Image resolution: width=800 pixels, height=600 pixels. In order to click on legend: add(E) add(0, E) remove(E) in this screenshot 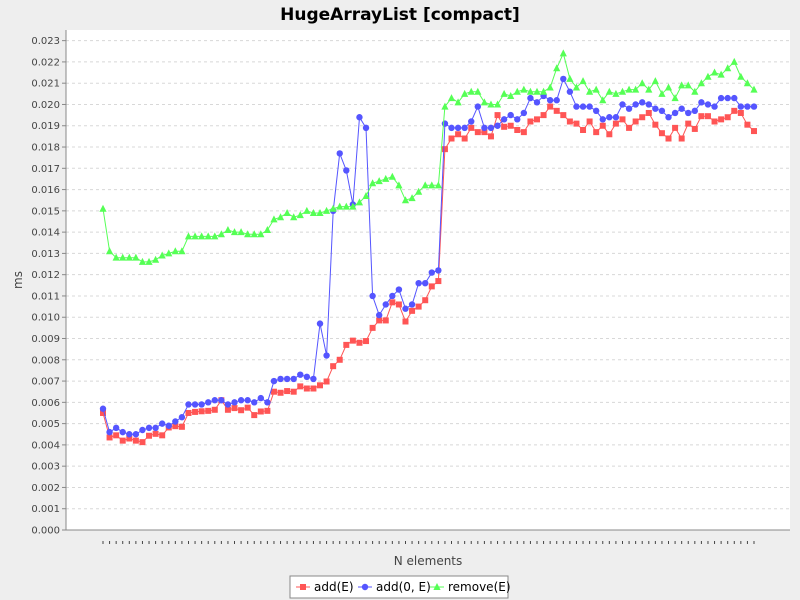, I will do `click(400, 587)`.